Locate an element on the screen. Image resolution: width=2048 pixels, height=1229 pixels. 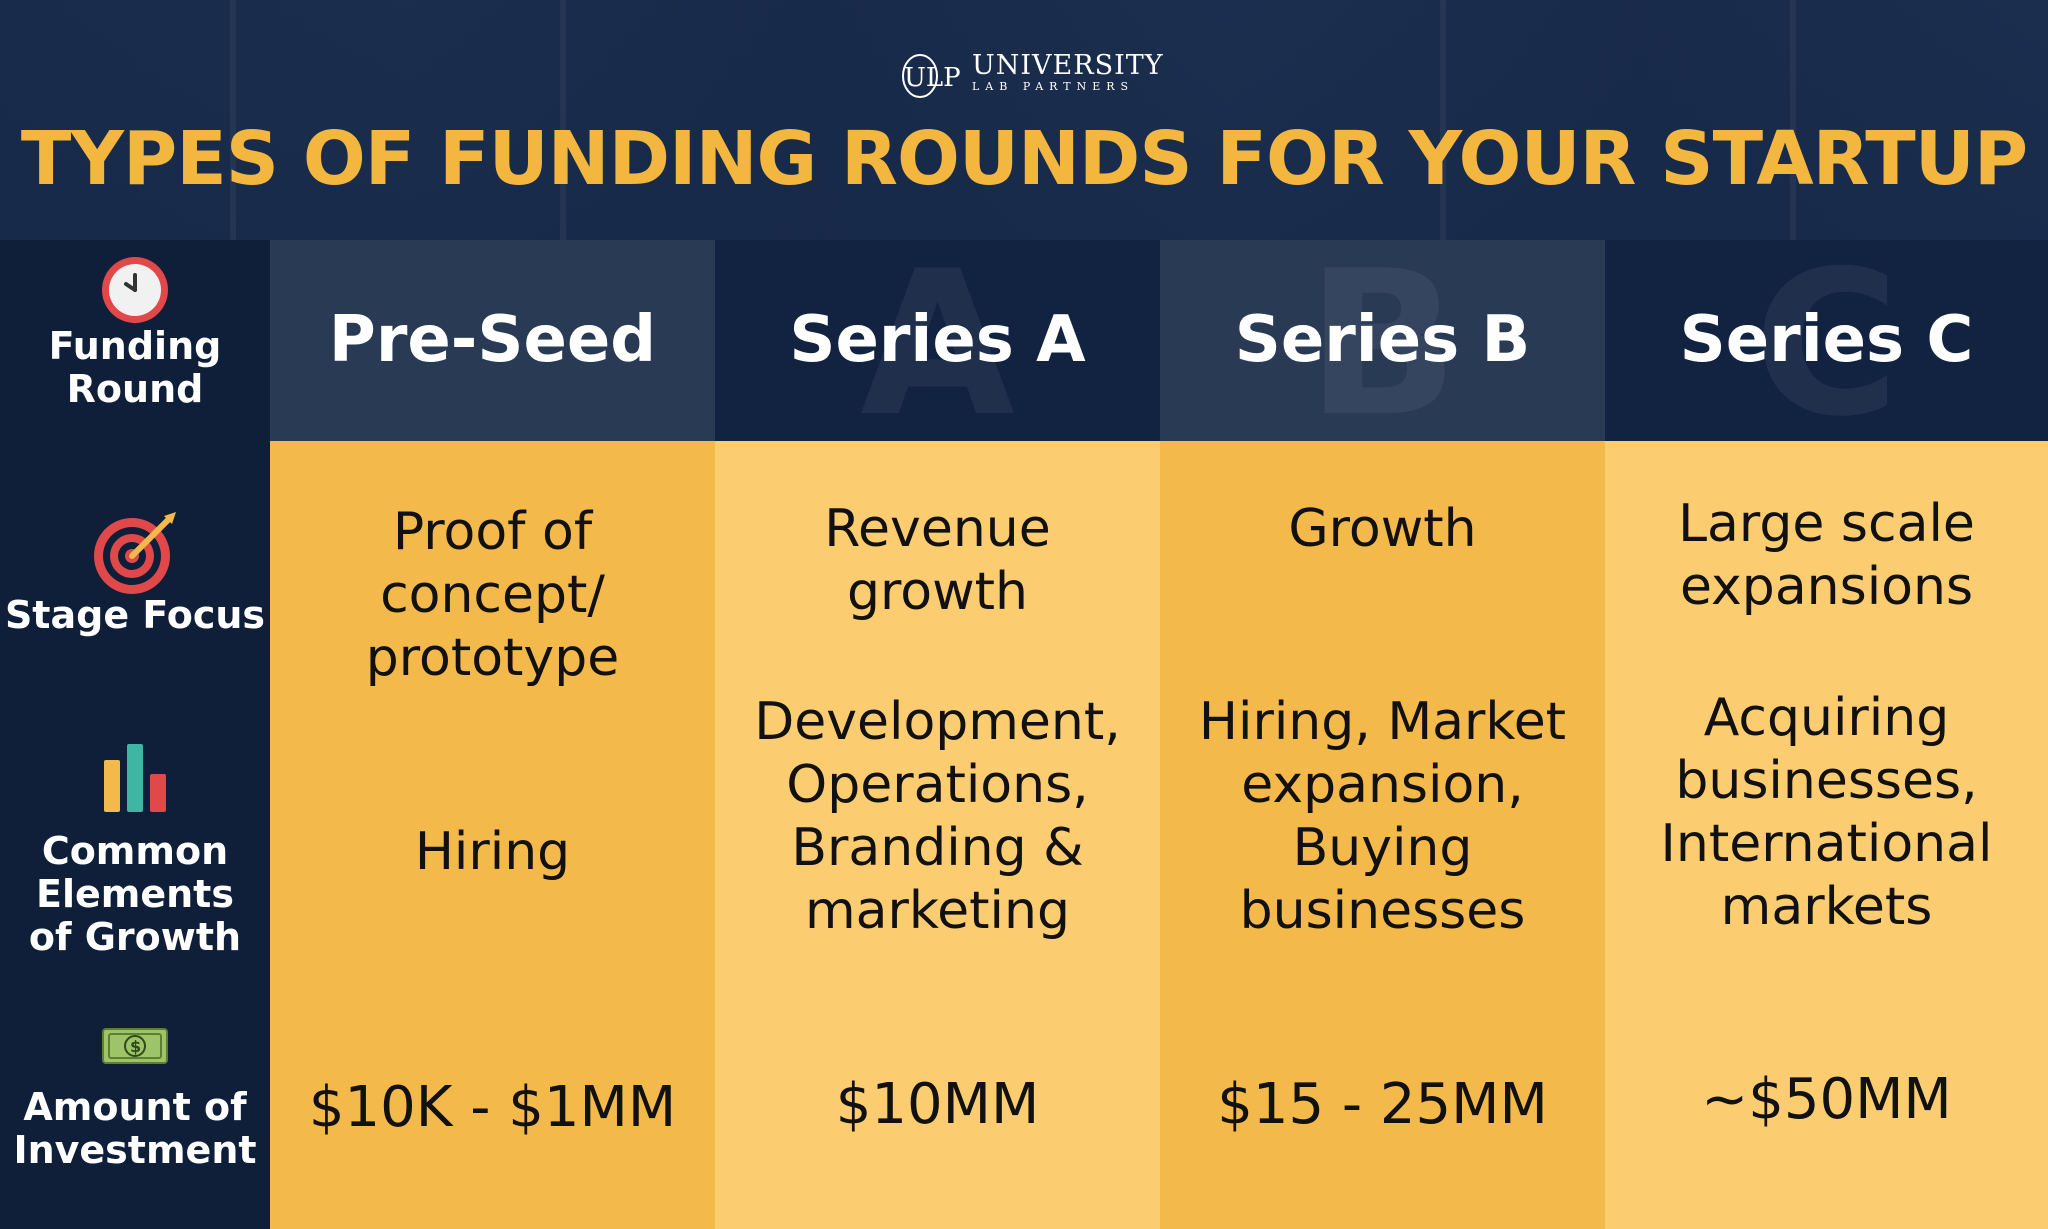
row-label-amount-of-investment: $ Amount of Investment is located at coordinates (135, 1100).